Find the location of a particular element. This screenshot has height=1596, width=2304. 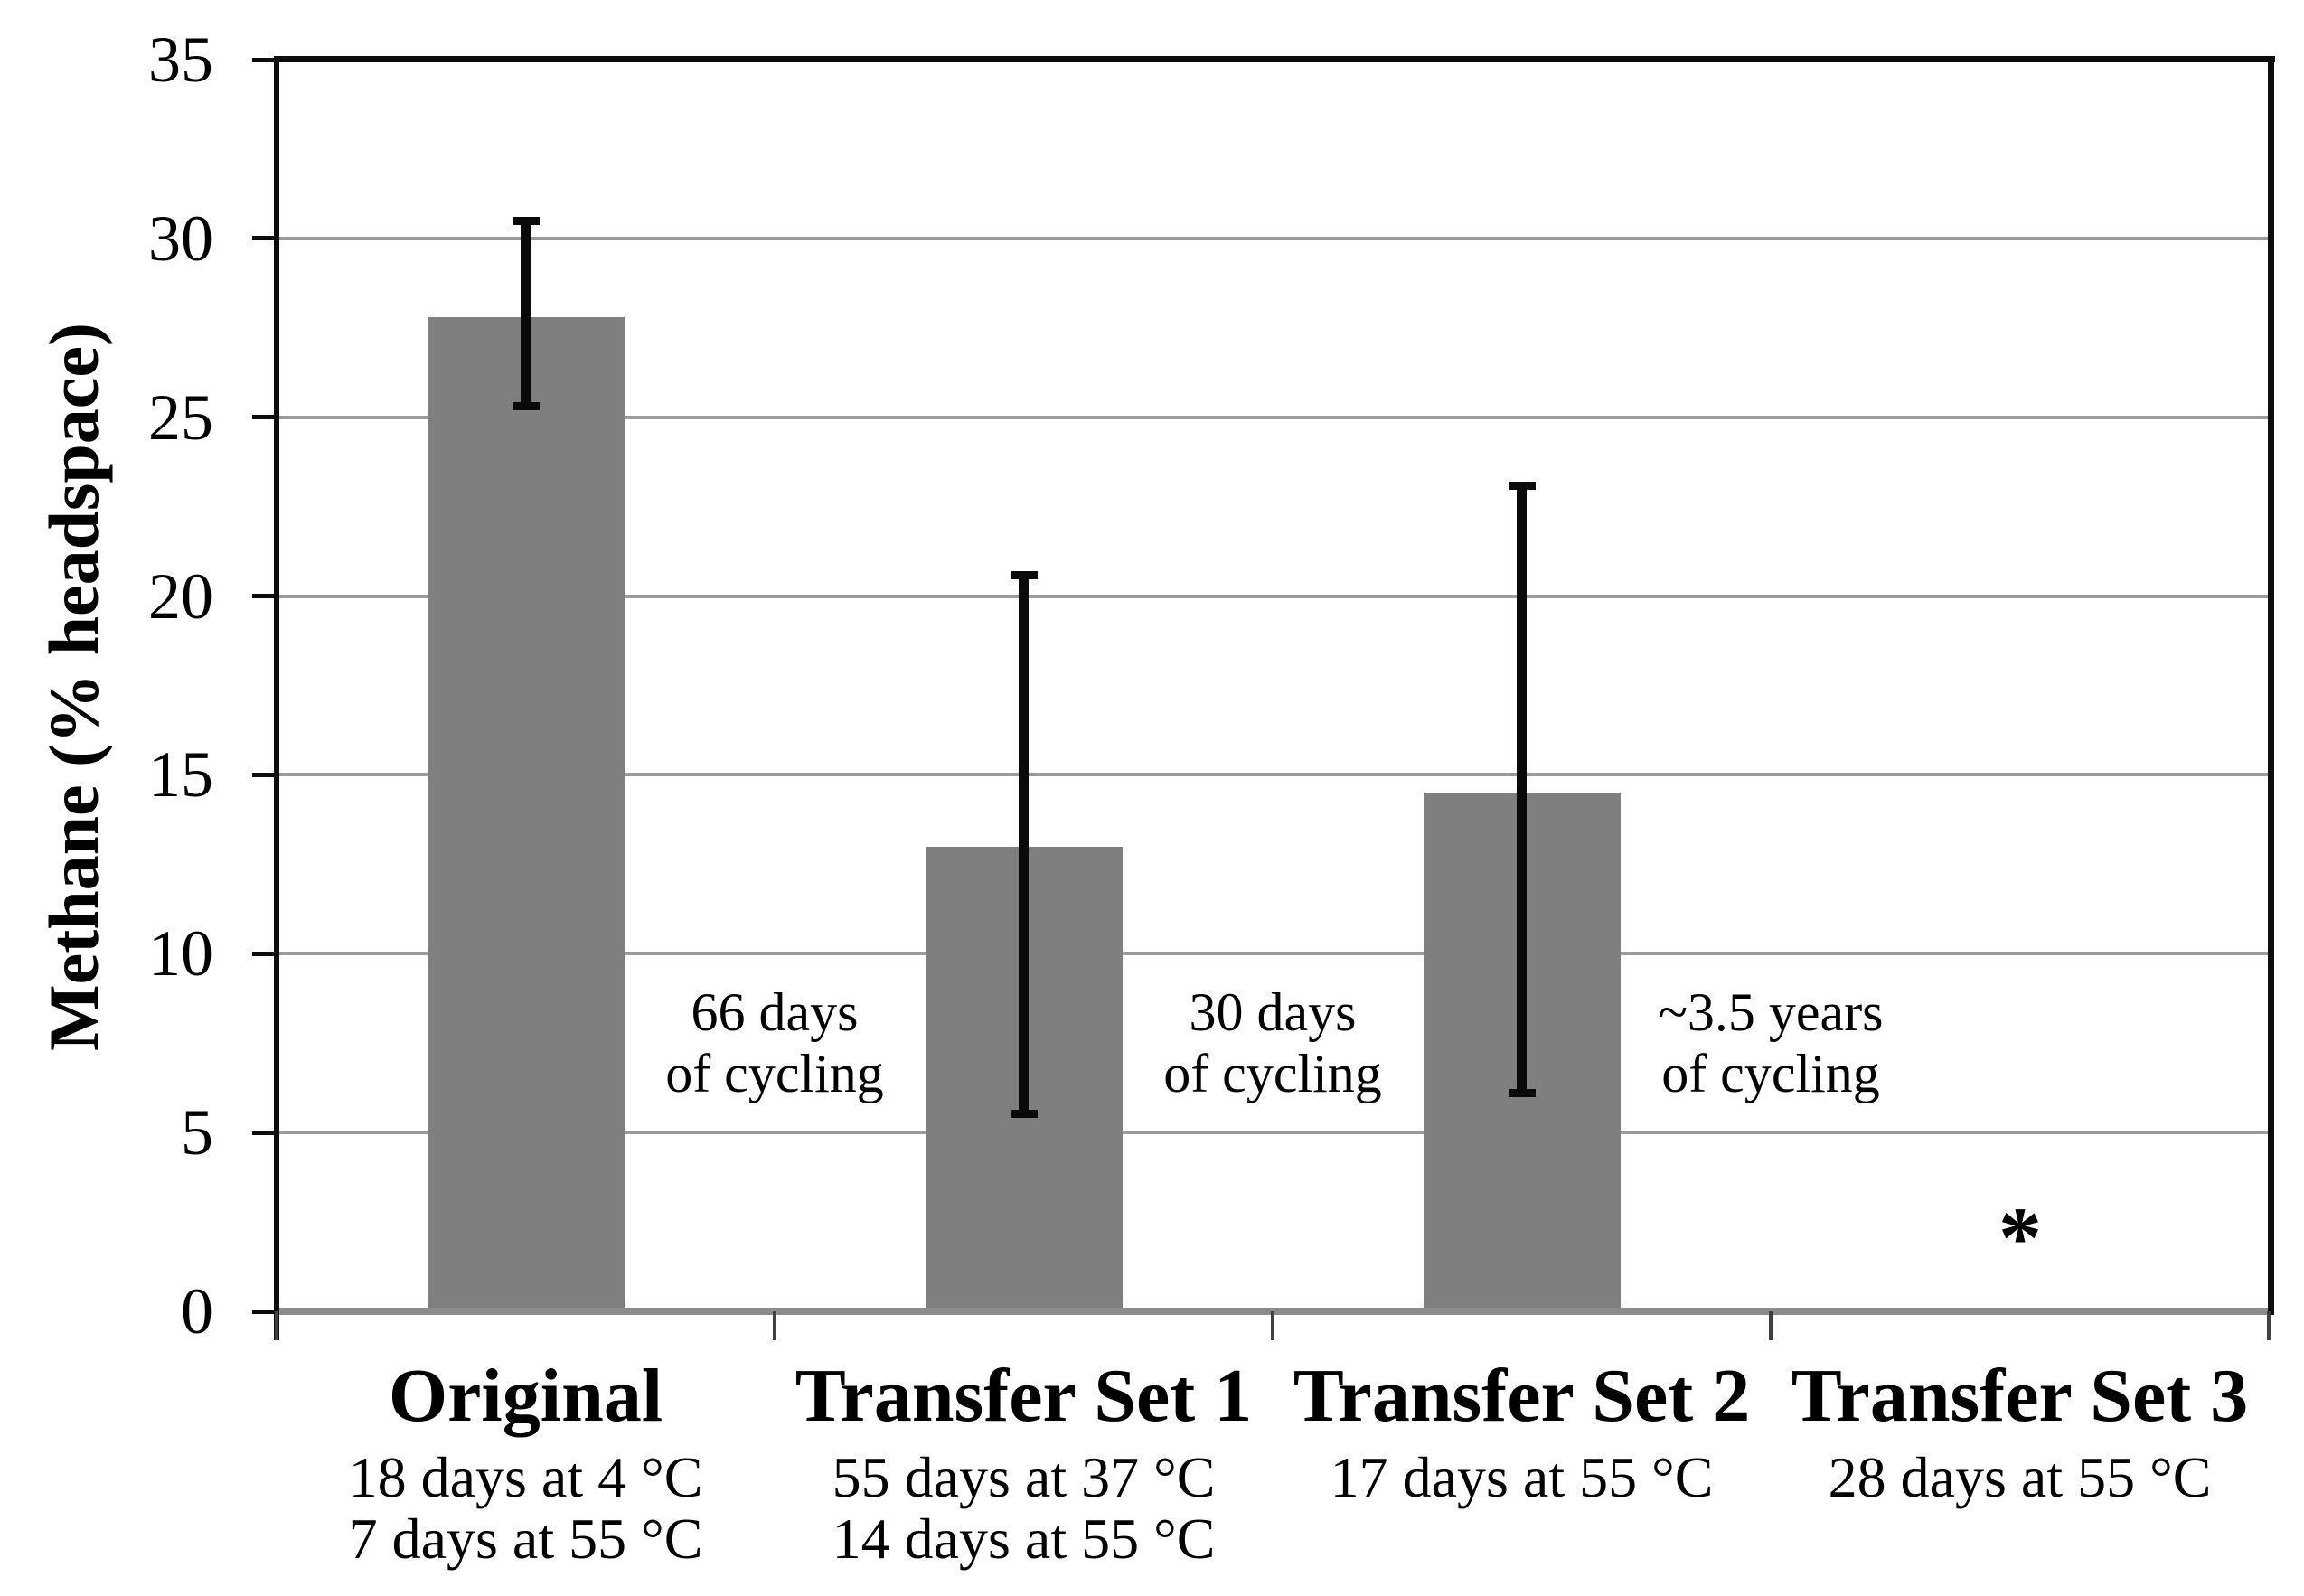

plot-top-border is located at coordinates (1276, 59).